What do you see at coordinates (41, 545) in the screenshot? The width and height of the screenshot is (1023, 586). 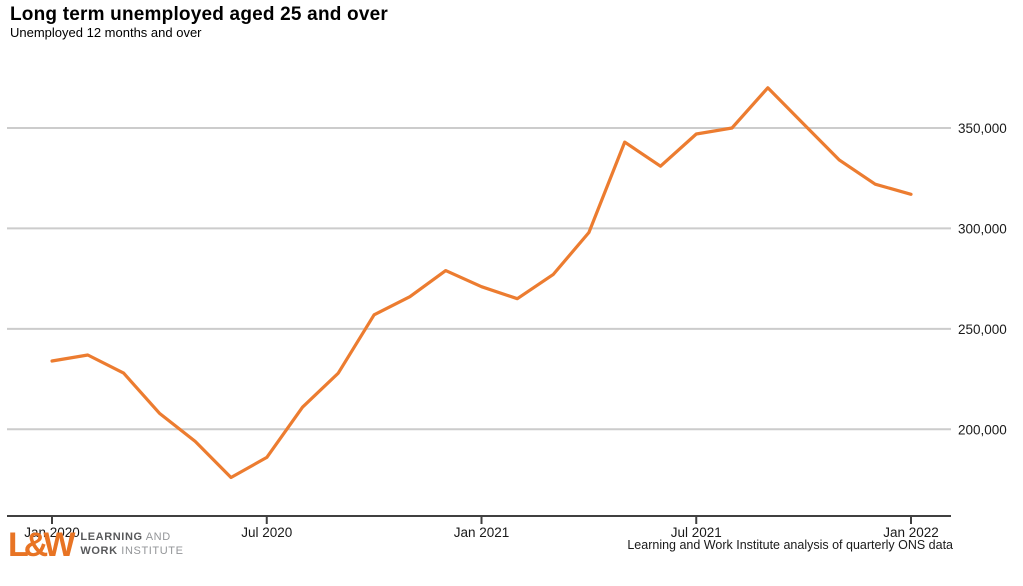 I see `lw-logo-mark: L&W` at bounding box center [41, 545].